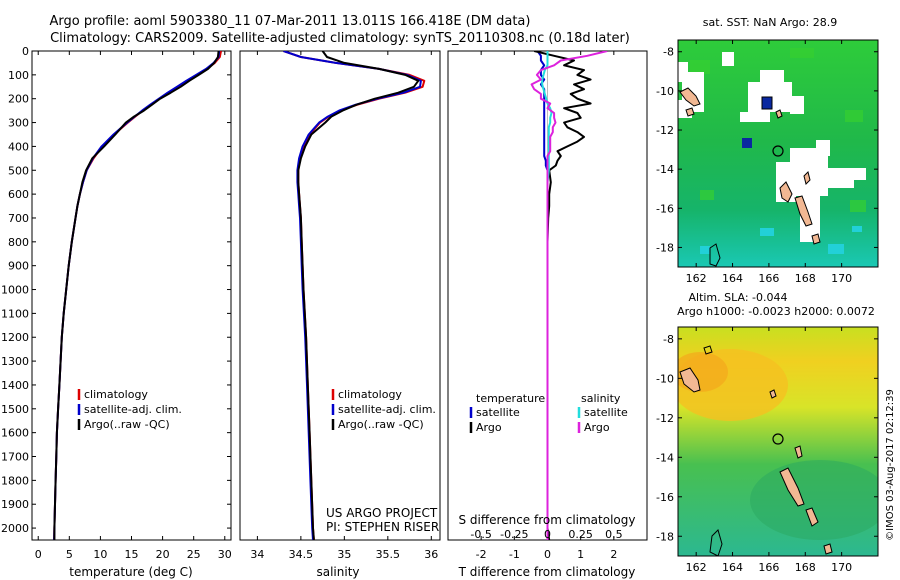 The width and height of the screenshot is (900, 580). Describe the element at coordinates (344, 554) in the screenshot. I see `x-tick-label: 35` at that location.